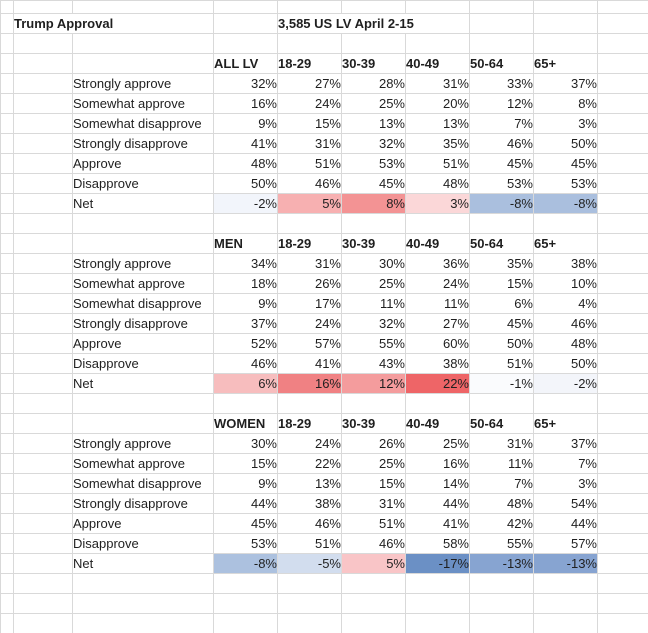 The width and height of the screenshot is (648, 633). What do you see at coordinates (143, 123) in the screenshot?
I see `row-label: Somewhat disapprove` at bounding box center [143, 123].